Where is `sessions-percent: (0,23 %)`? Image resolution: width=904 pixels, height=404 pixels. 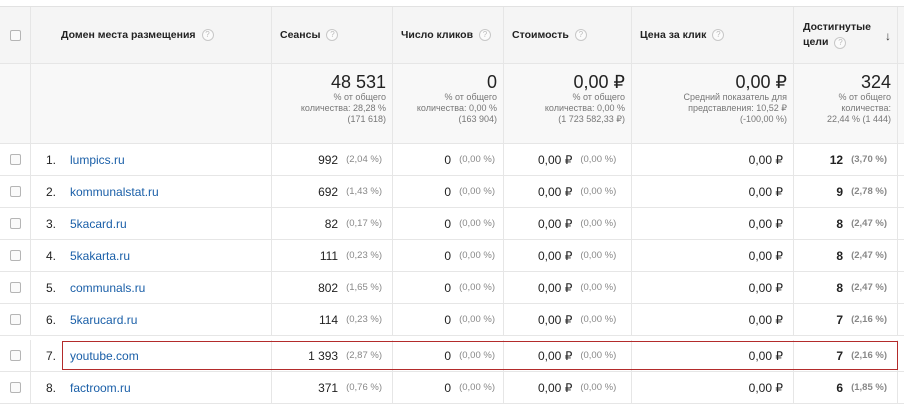
sessions-percent: (0,23 %) is located at coordinates (364, 319).